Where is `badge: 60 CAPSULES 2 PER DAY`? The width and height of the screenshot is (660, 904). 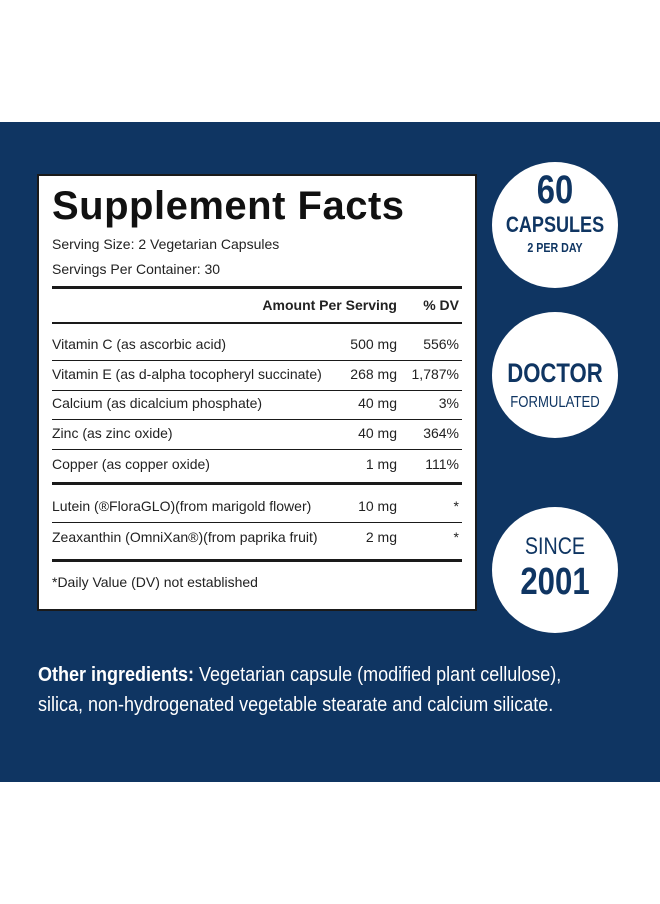 badge: 60 CAPSULES 2 PER DAY is located at coordinates (555, 225).